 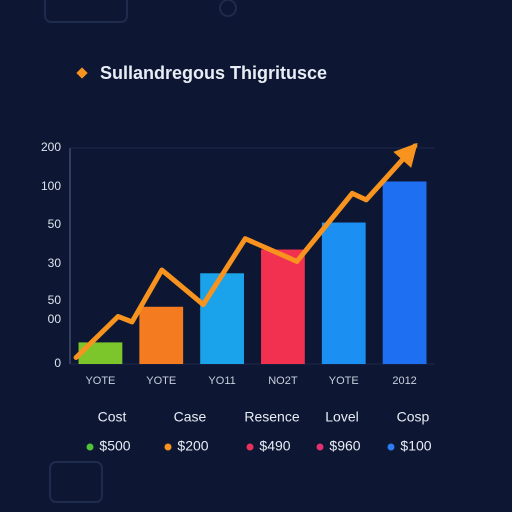 I want to click on legend-value: $200, so click(x=192, y=446).